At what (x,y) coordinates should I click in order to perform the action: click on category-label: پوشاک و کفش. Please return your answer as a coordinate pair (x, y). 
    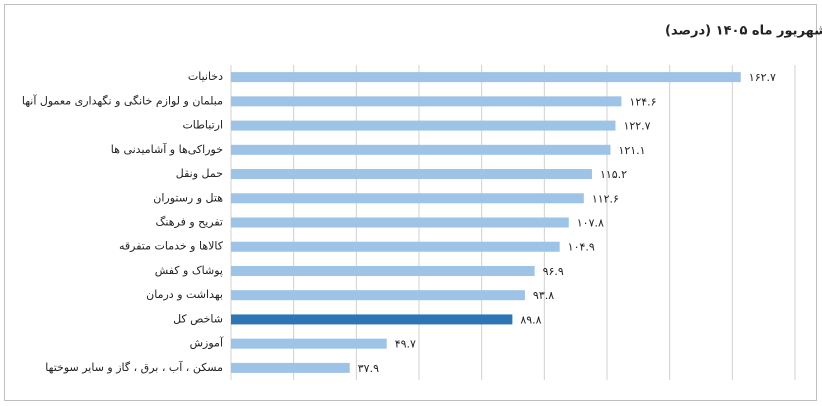
    Looking at the image, I should click on (189, 270).